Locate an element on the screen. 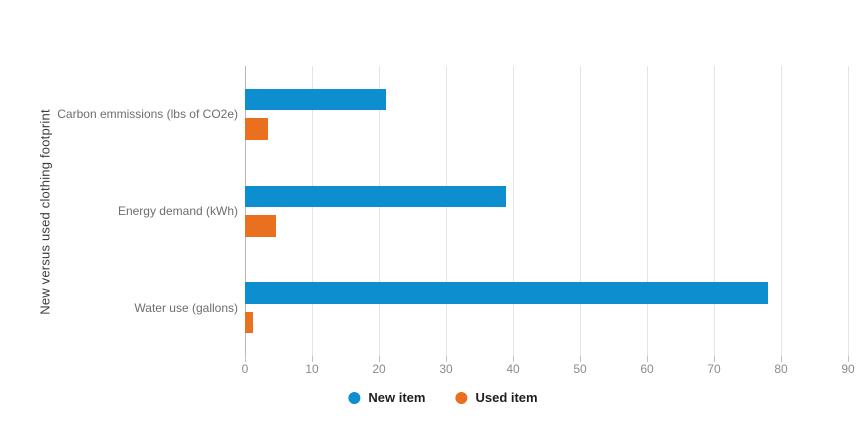  y-axis-line is located at coordinates (245, 211).